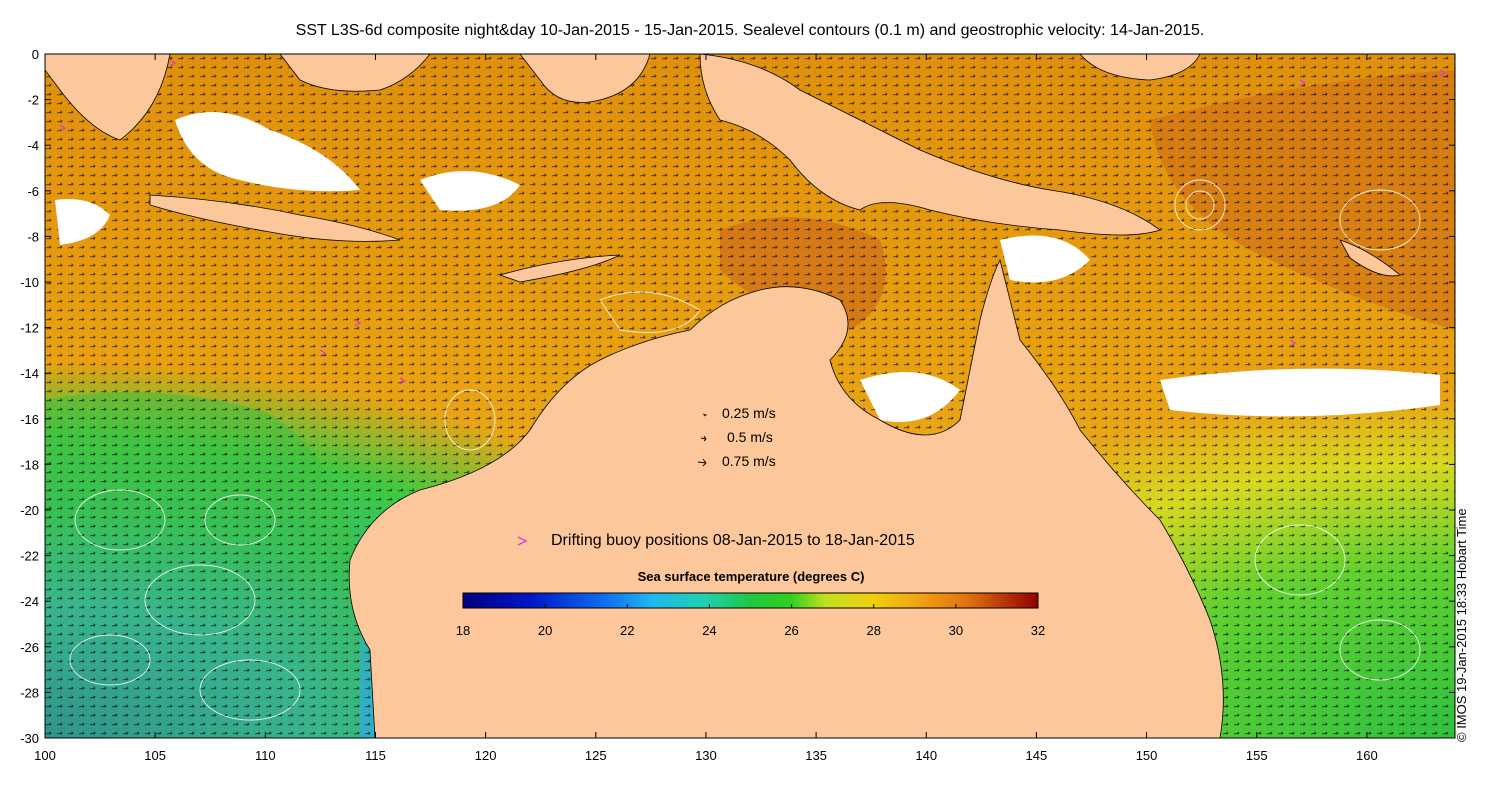 This screenshot has width=1500, height=790. What do you see at coordinates (522, 541) in the screenshot?
I see `buoy-legend-symbol` at bounding box center [522, 541].